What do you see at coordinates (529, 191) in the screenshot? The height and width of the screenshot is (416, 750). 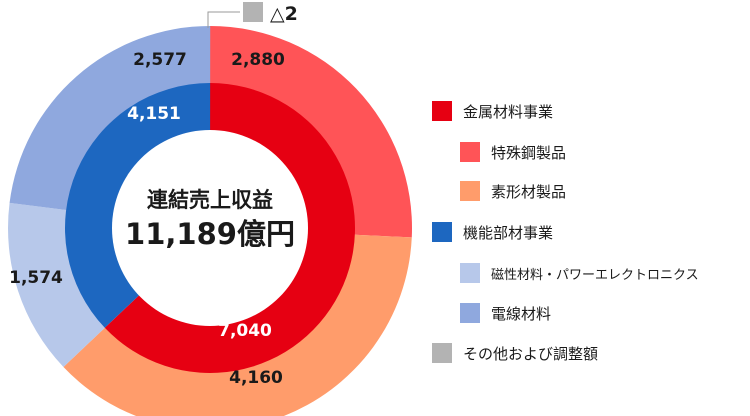 I see `legend-label: 素形材製品` at bounding box center [529, 191].